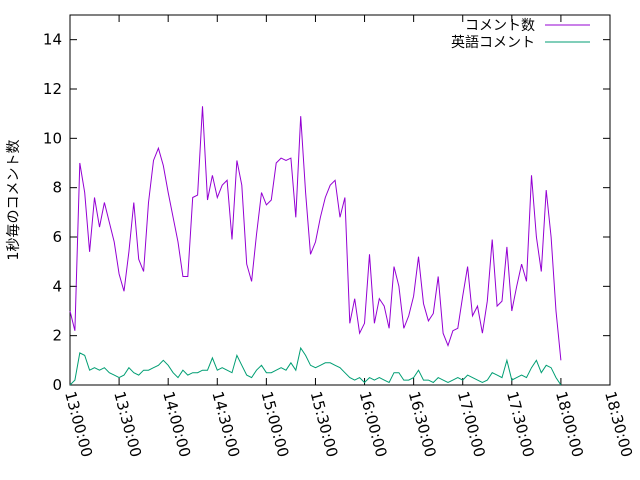  What do you see at coordinates (57, 385) in the screenshot?
I see `y-tick-label: 0` at bounding box center [57, 385].